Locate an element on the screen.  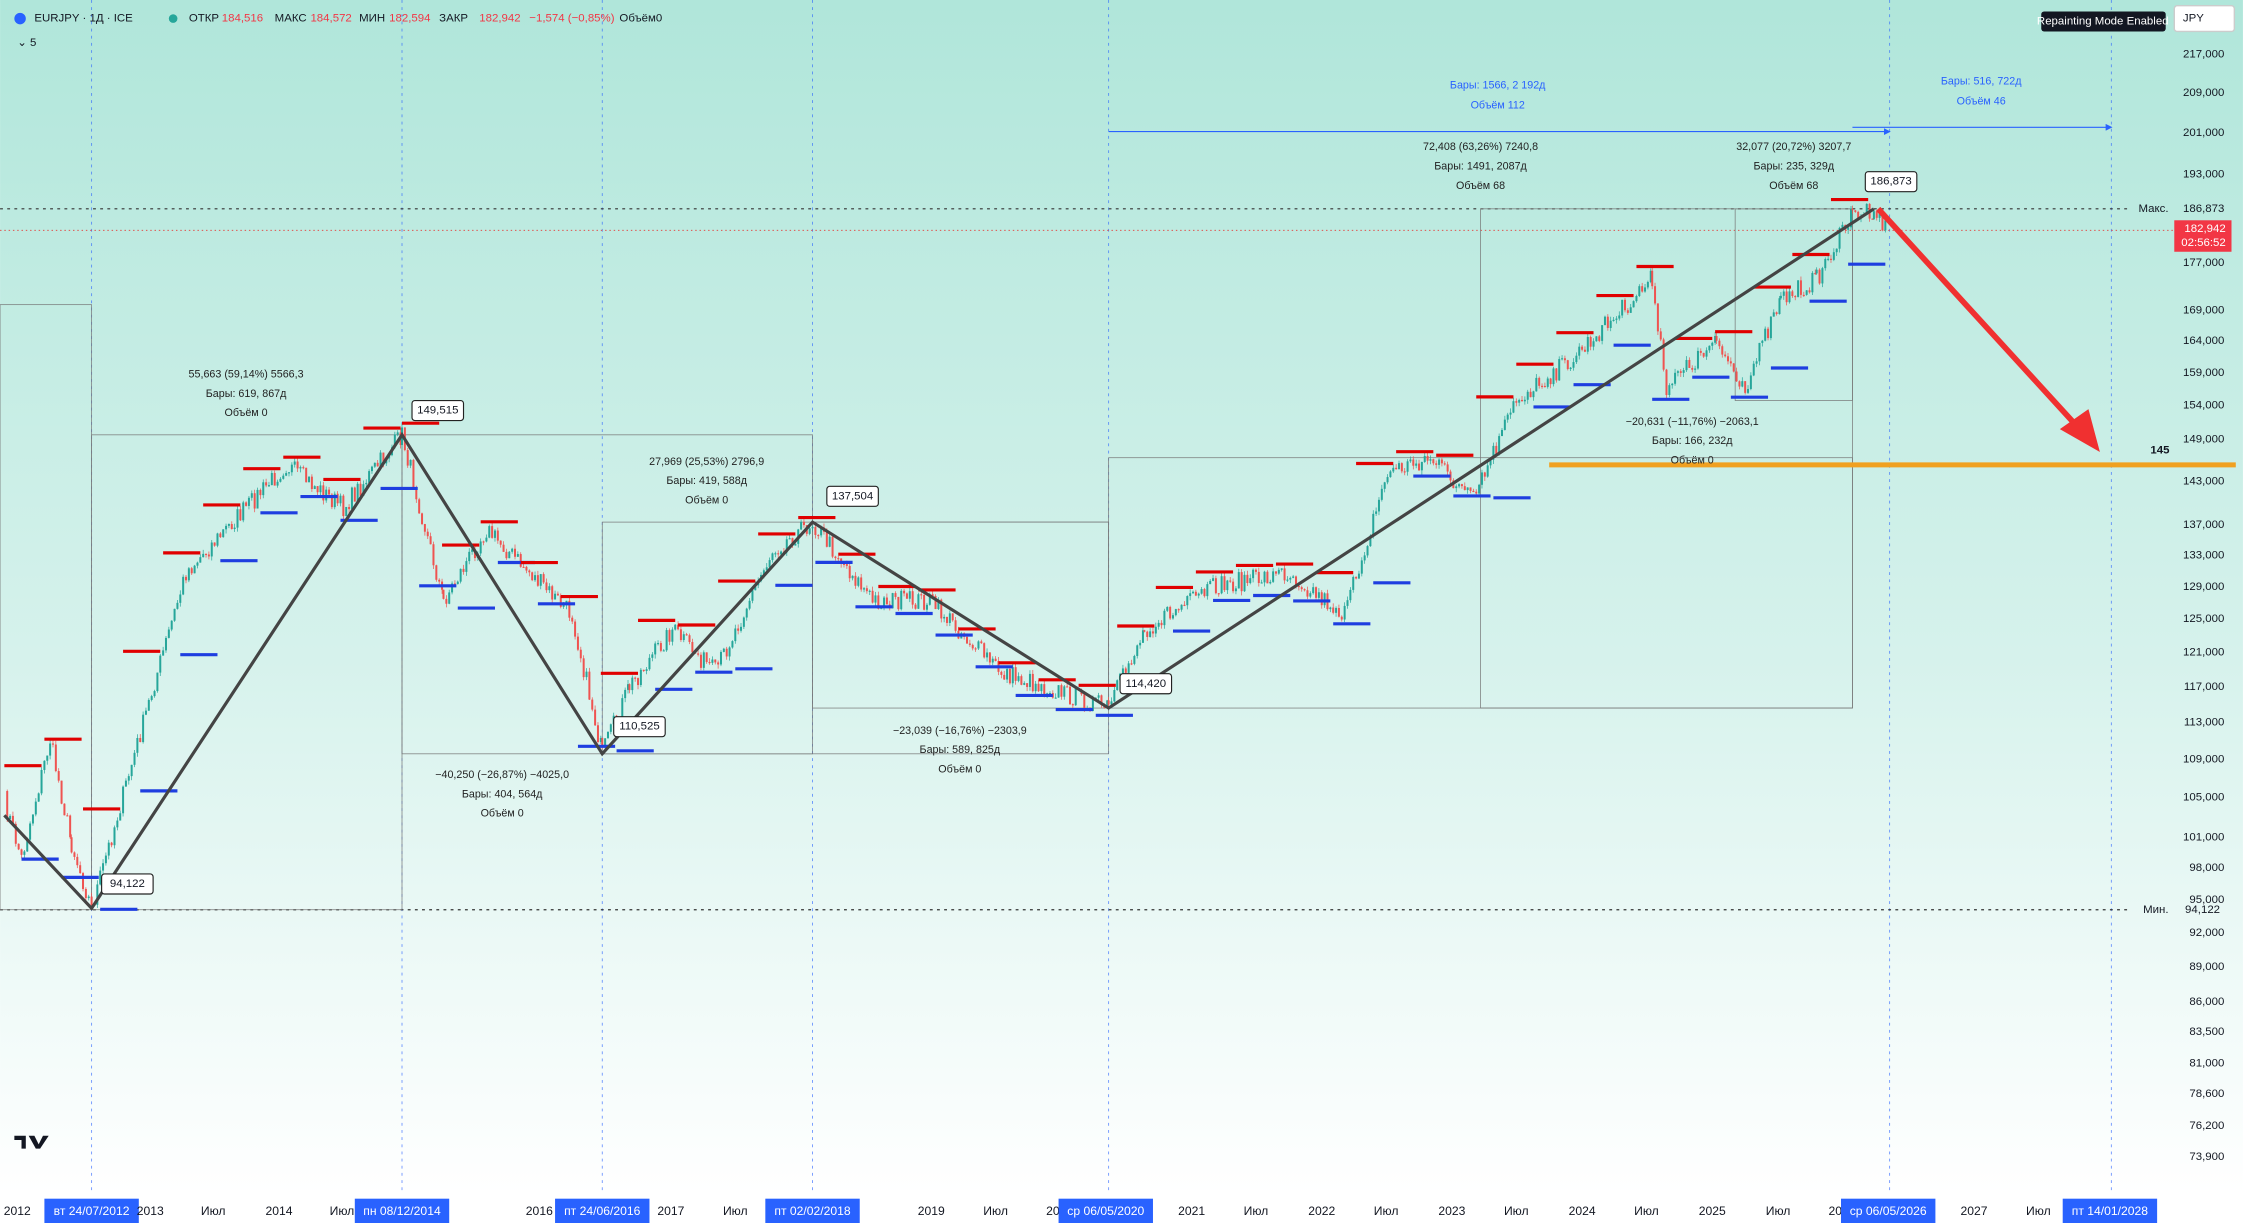
time-label: 2012 is located at coordinates (17, 1211).